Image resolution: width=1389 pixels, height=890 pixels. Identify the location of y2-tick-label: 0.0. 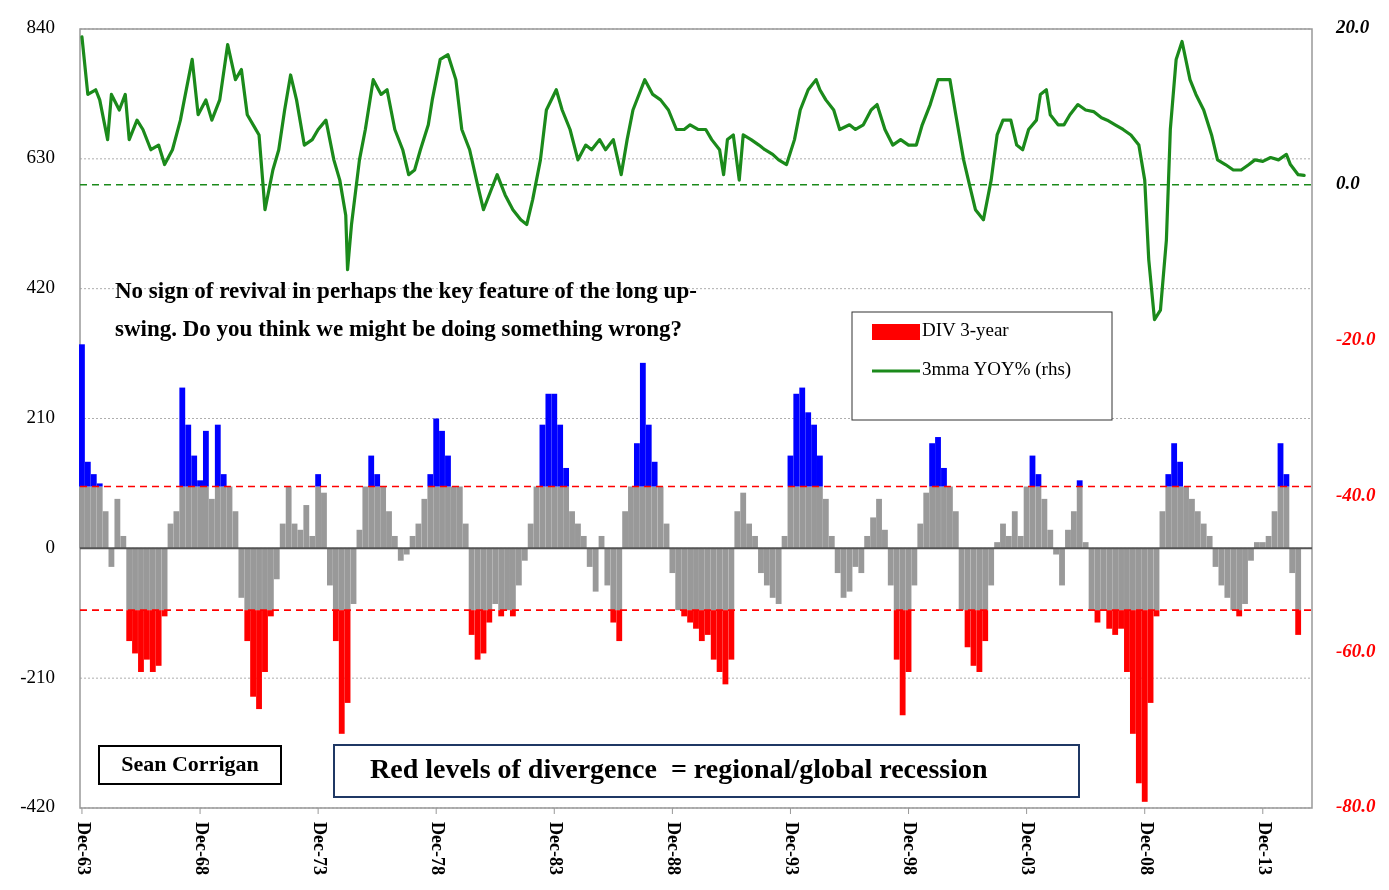
(1348, 183).